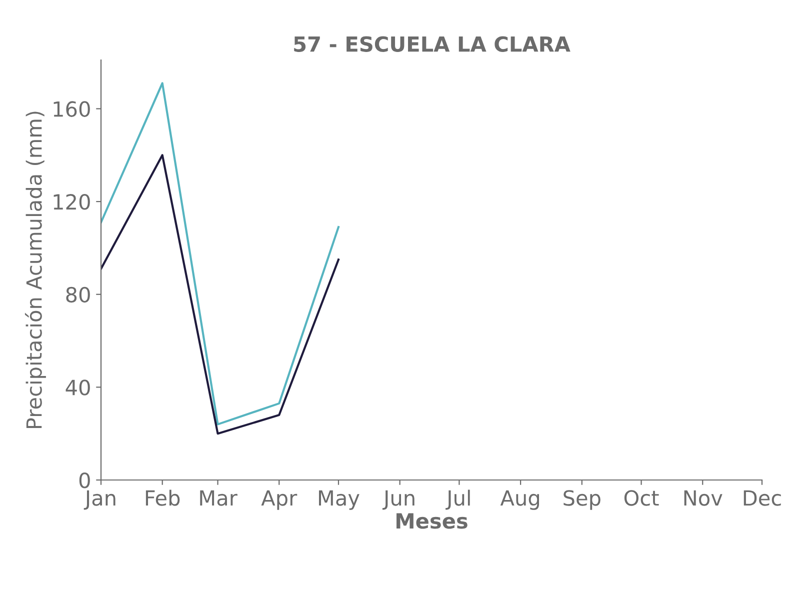 The width and height of the screenshot is (806, 600). Describe the element at coordinates (72, 202) in the screenshot. I see `y-tick-label: 120` at that location.